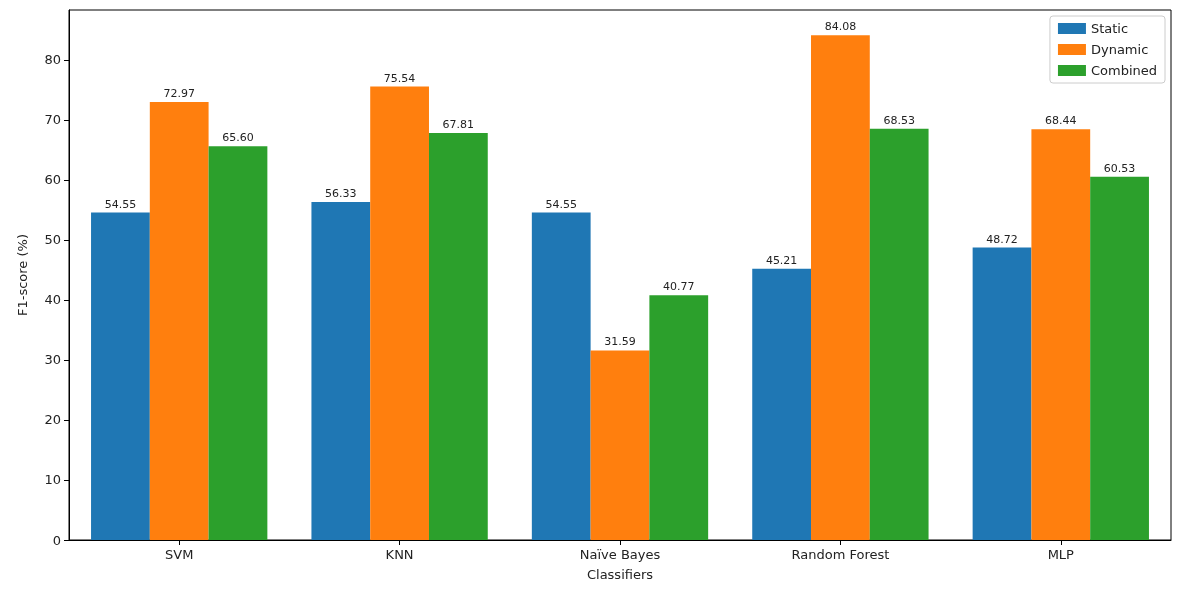  Describe the element at coordinates (1119, 49) in the screenshot. I see `legend-label: Dynamic` at that location.